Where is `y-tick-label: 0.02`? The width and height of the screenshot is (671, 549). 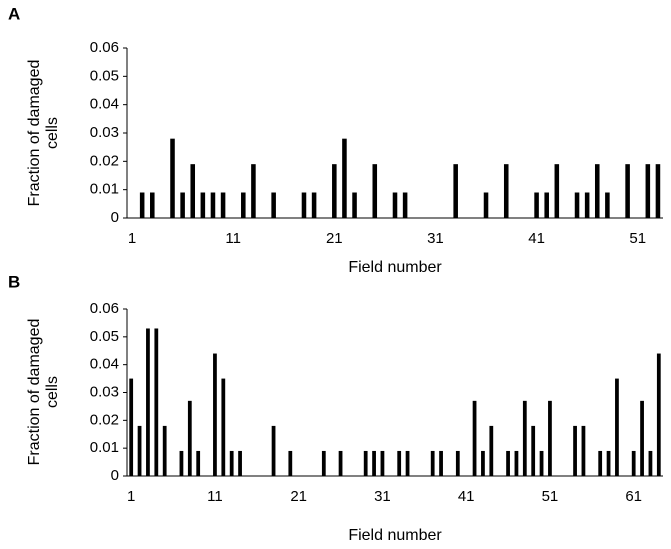
y-tick-label: 0.02 is located at coordinates (104, 160).